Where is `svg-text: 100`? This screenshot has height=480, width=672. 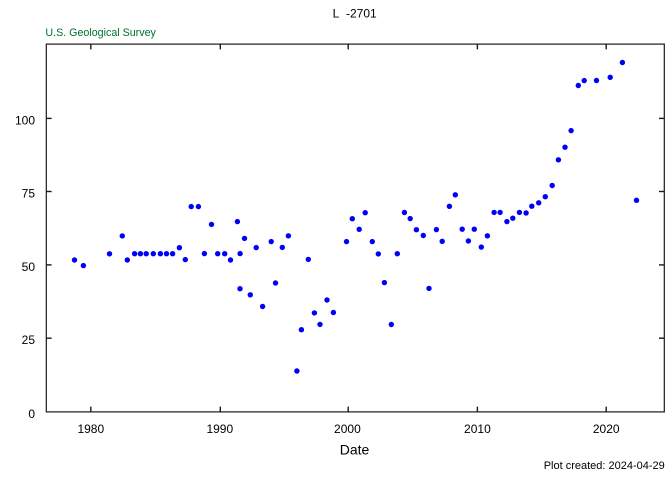 svg-text: 100 is located at coordinates (25, 121).